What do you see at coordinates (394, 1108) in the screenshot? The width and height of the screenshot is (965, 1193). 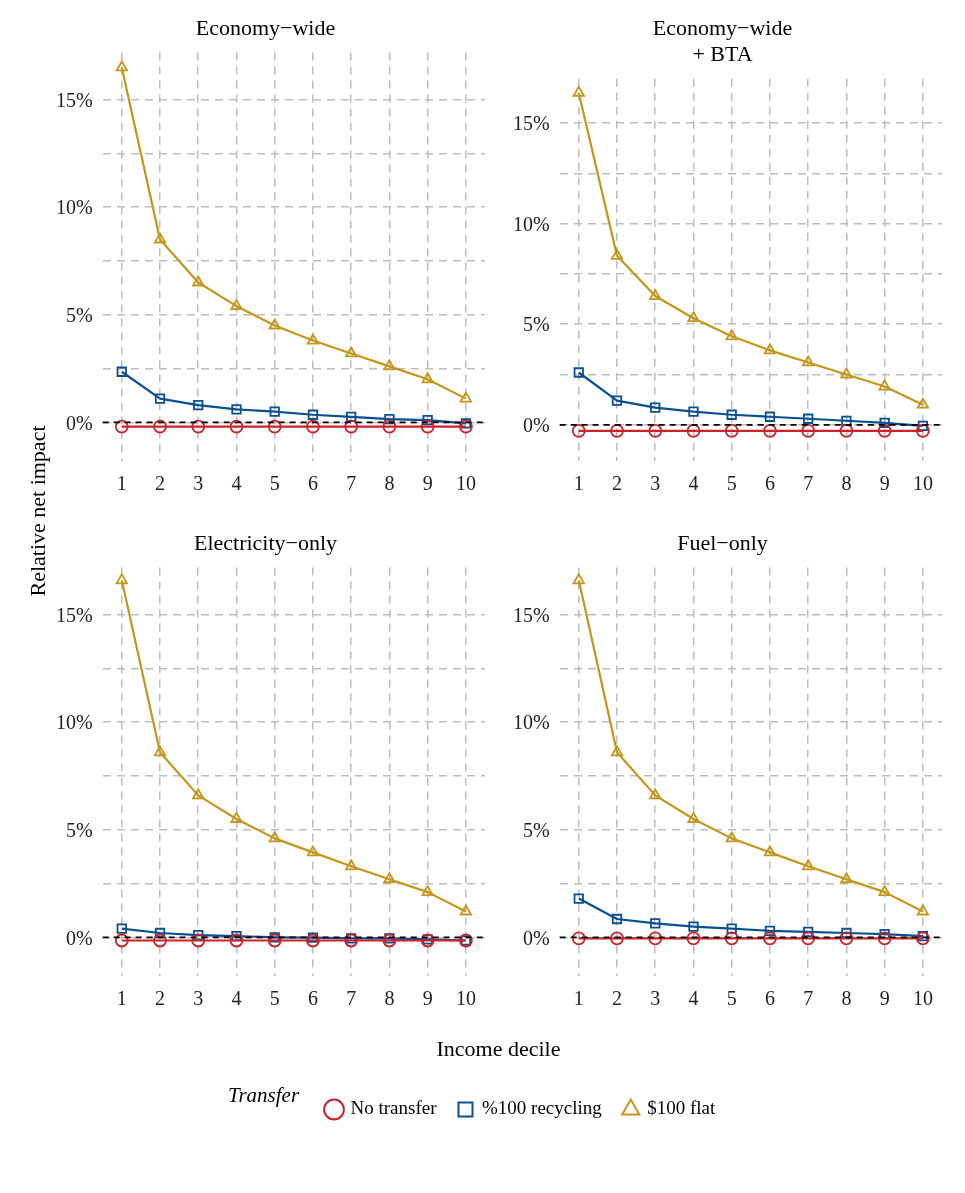 I see `legend-label: No transfer` at bounding box center [394, 1108].